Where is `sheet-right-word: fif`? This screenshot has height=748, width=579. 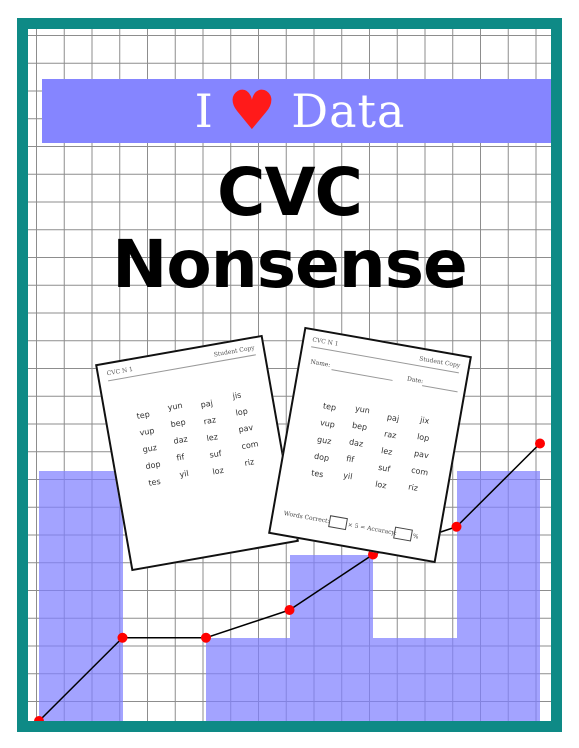 sheet-right-word: fif is located at coordinates (350, 459).